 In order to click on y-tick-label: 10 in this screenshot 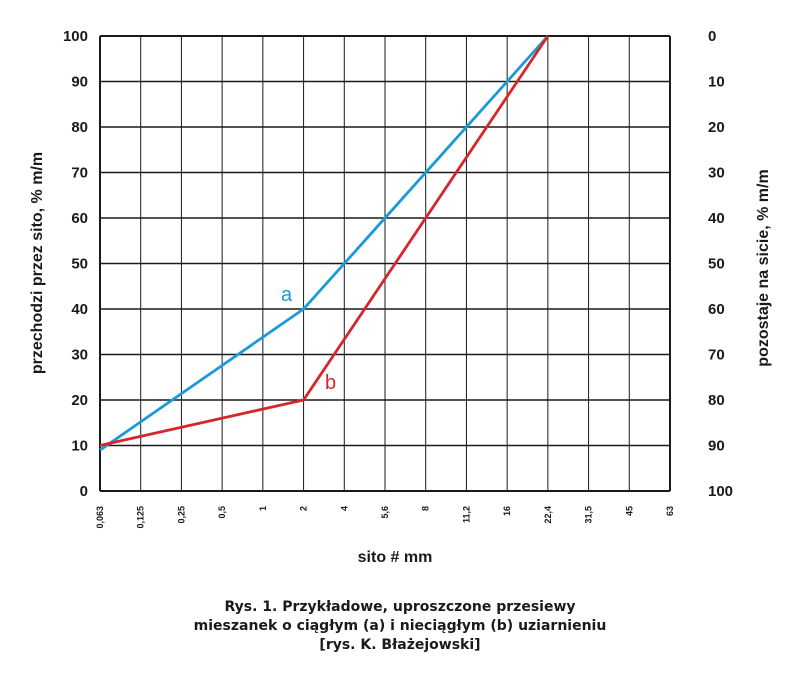, I will do `click(79, 446)`.